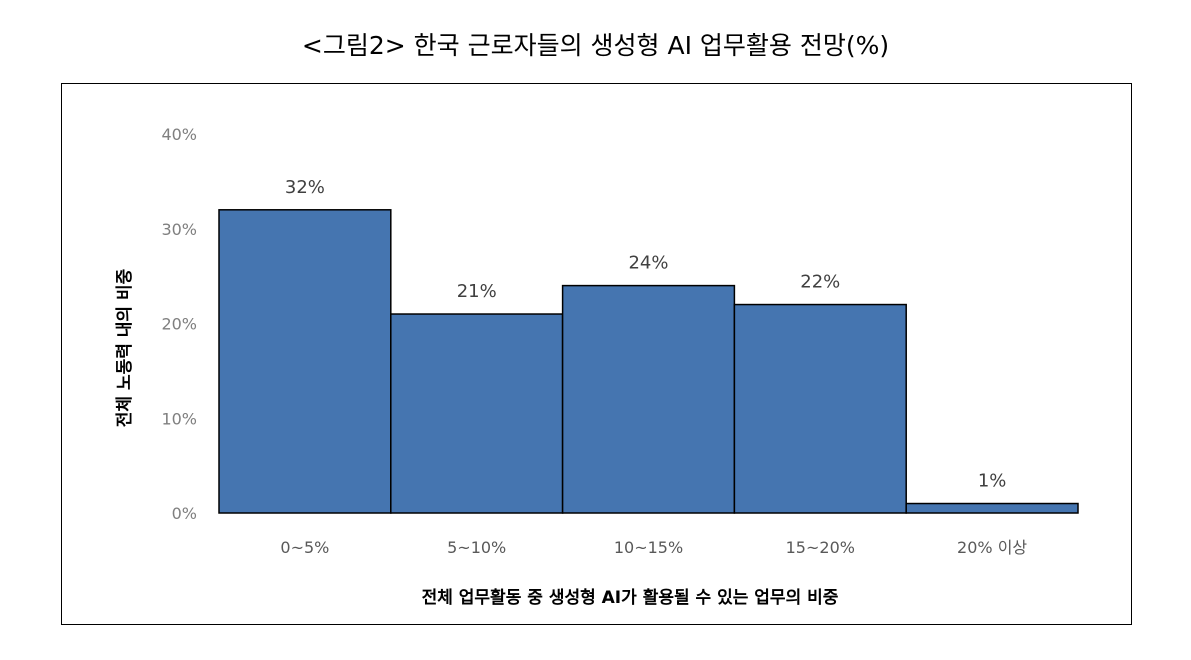 This screenshot has height=660, width=1191. I want to click on y-tick-label: 30%, so click(179, 229).